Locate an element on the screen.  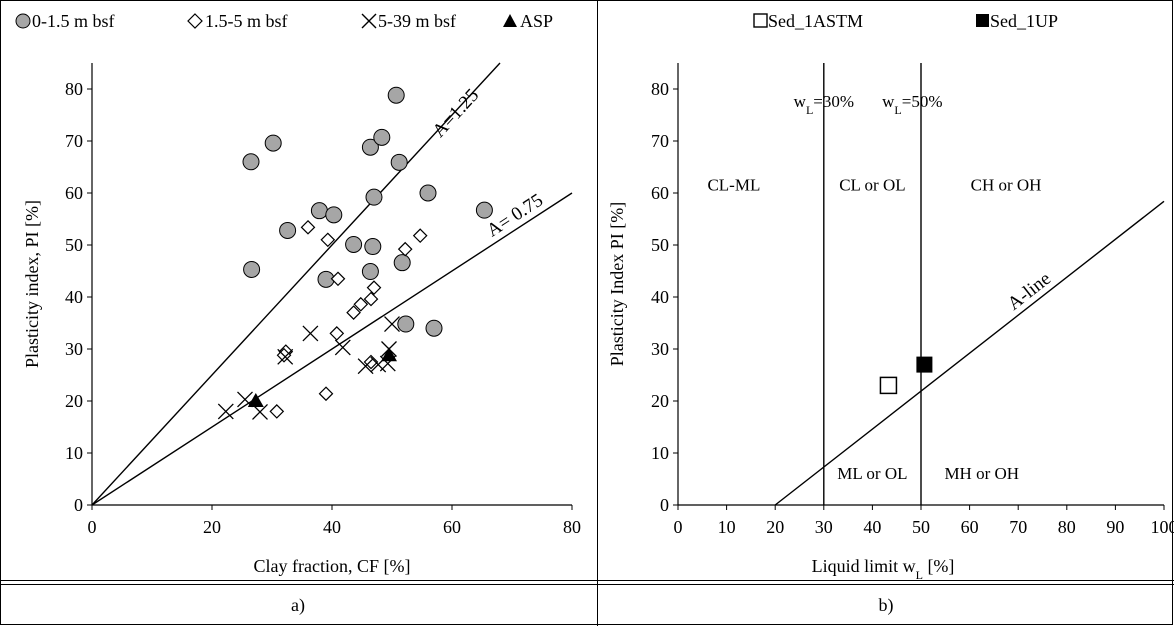
chart-b-y-tick-label: 70 is located at coordinates (660, 141).